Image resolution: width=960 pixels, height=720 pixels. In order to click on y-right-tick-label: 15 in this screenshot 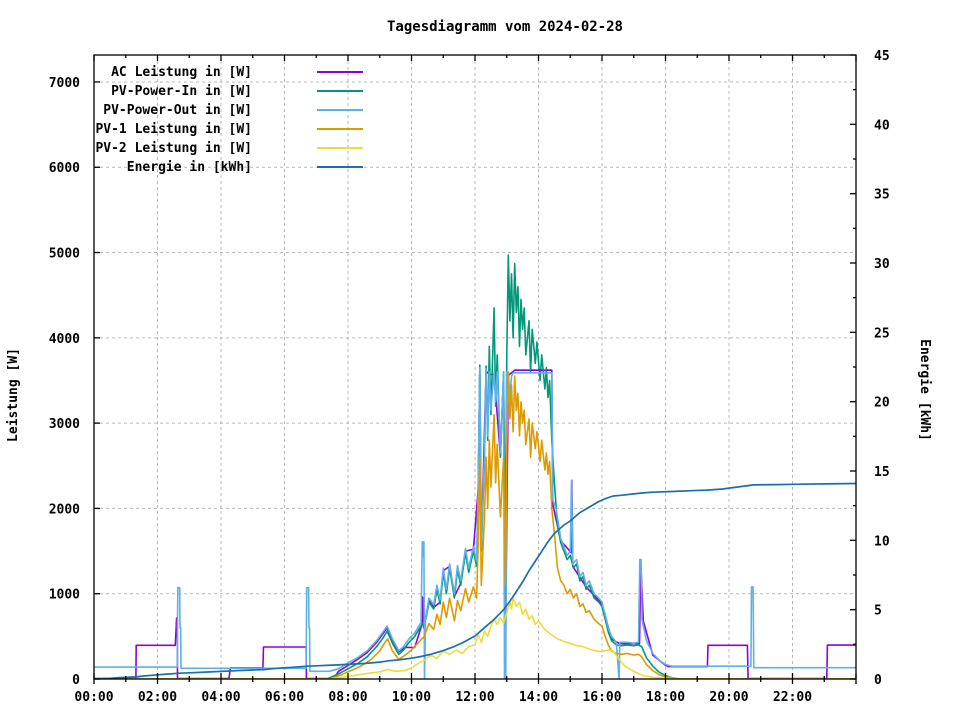, I will do `click(882, 472)`.